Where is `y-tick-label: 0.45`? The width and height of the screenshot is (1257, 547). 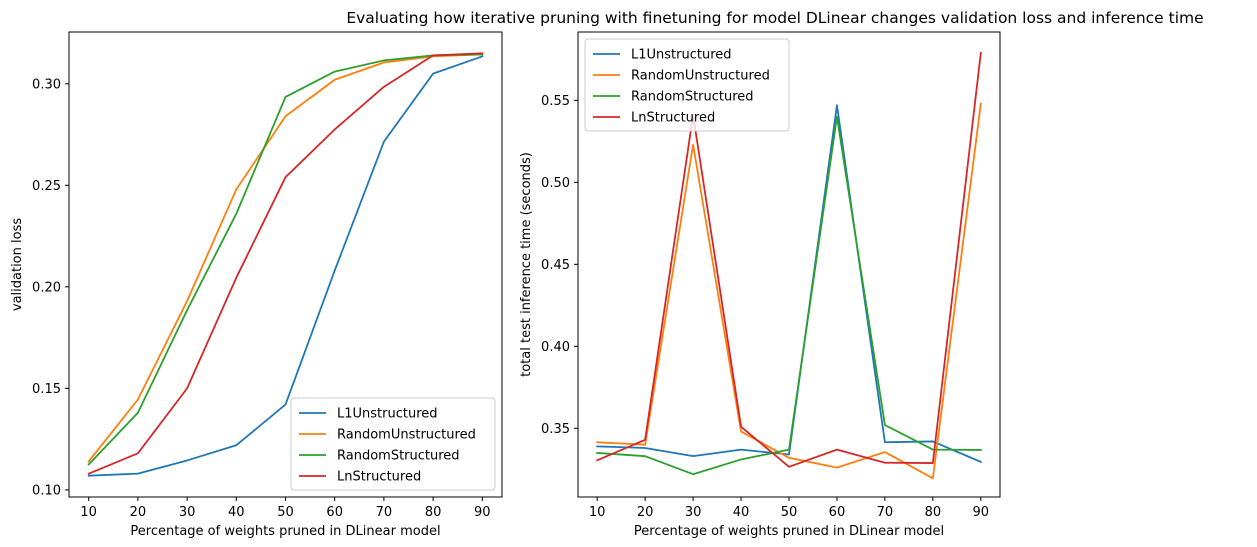 y-tick-label: 0.45 is located at coordinates (555, 265).